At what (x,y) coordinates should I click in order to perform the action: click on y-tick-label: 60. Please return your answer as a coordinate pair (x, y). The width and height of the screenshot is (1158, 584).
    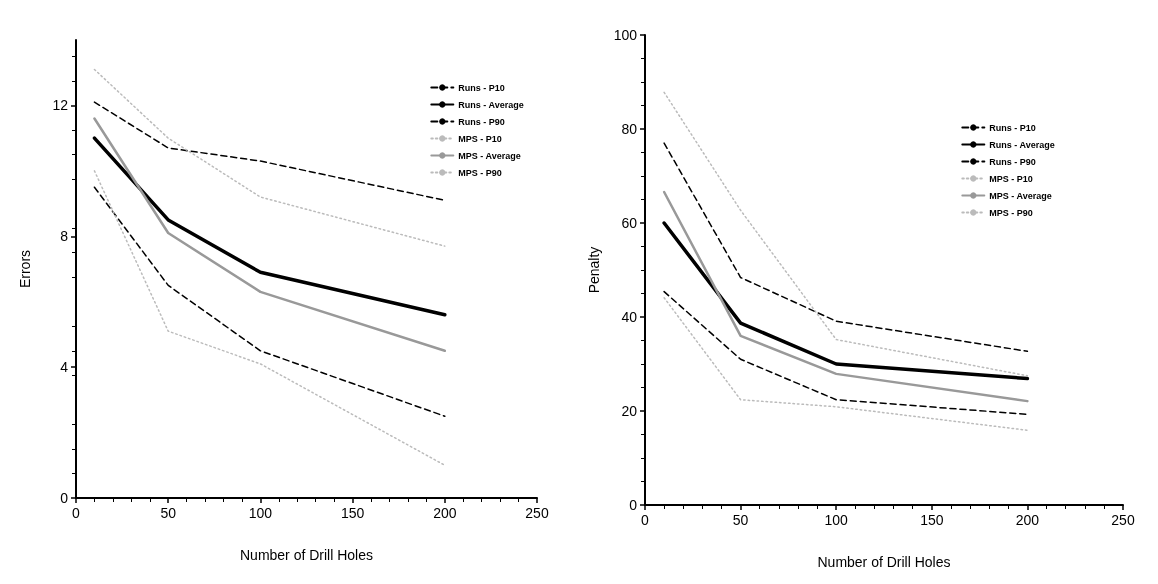
    Looking at the image, I should click on (629, 223).